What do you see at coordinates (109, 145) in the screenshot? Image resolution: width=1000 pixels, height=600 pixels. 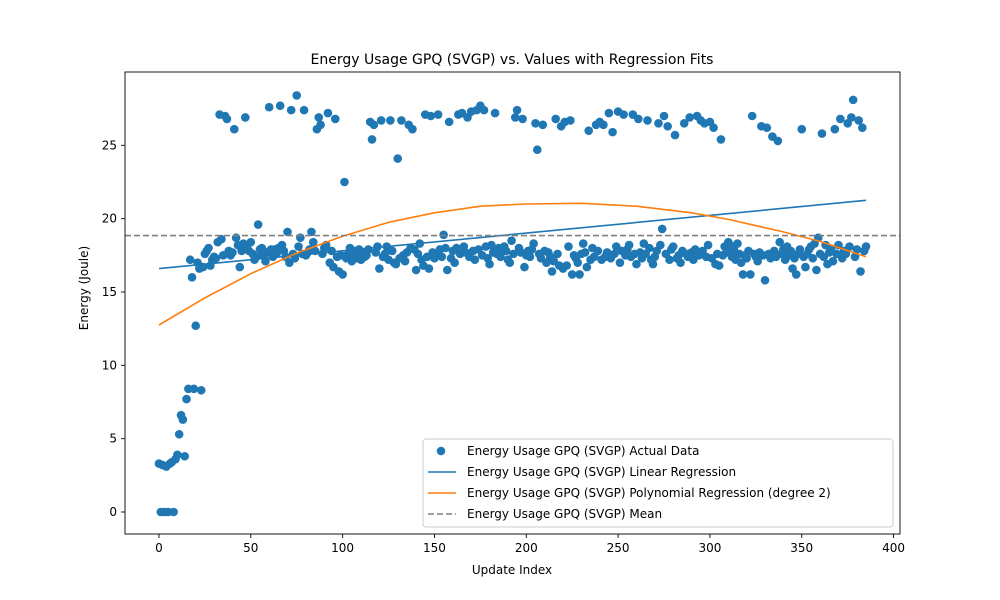 I see `y-tick-label: 25` at bounding box center [109, 145].